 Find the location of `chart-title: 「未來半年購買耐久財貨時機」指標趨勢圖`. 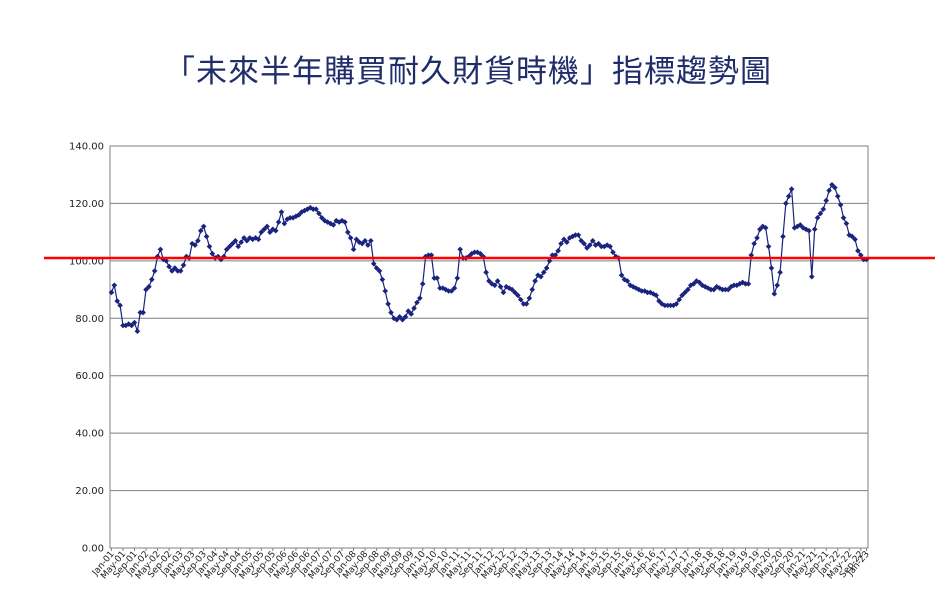

chart-title: 「未來半年購買耐久財貨時機」指標趨勢圖 is located at coordinates (468, 72).